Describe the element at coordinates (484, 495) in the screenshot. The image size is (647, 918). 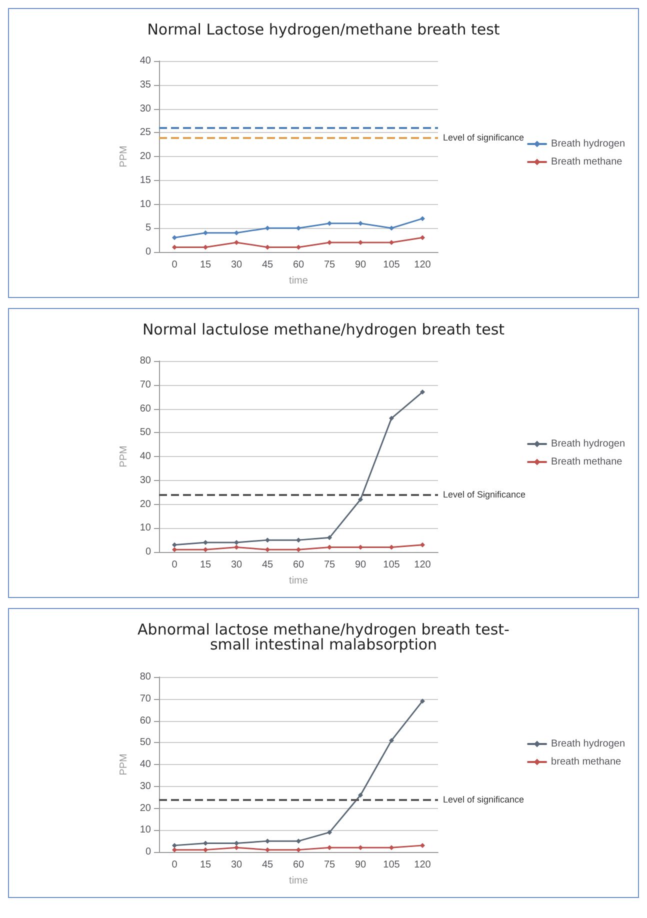
I see `ref-line-label: Level of Significance` at that location.